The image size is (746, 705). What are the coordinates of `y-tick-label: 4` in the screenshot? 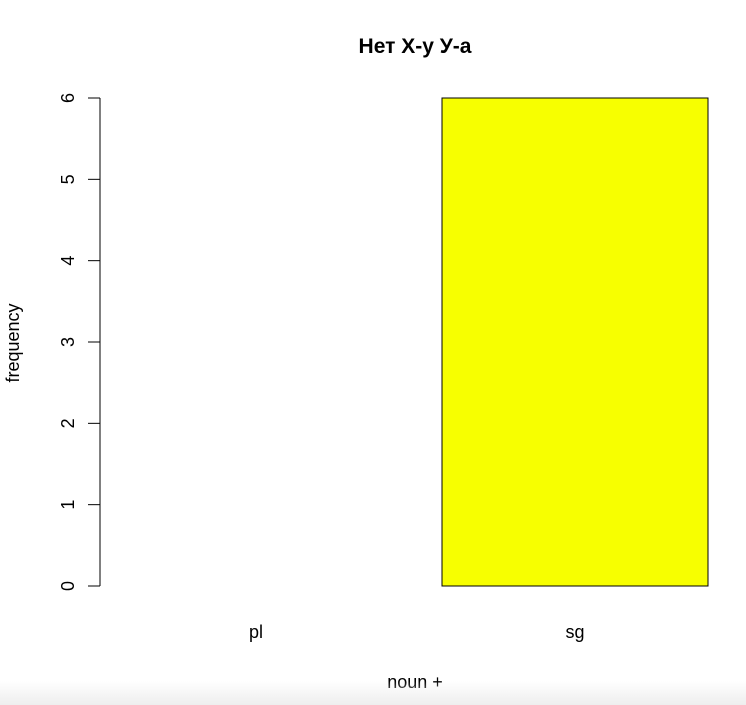 It's located at (68, 261).